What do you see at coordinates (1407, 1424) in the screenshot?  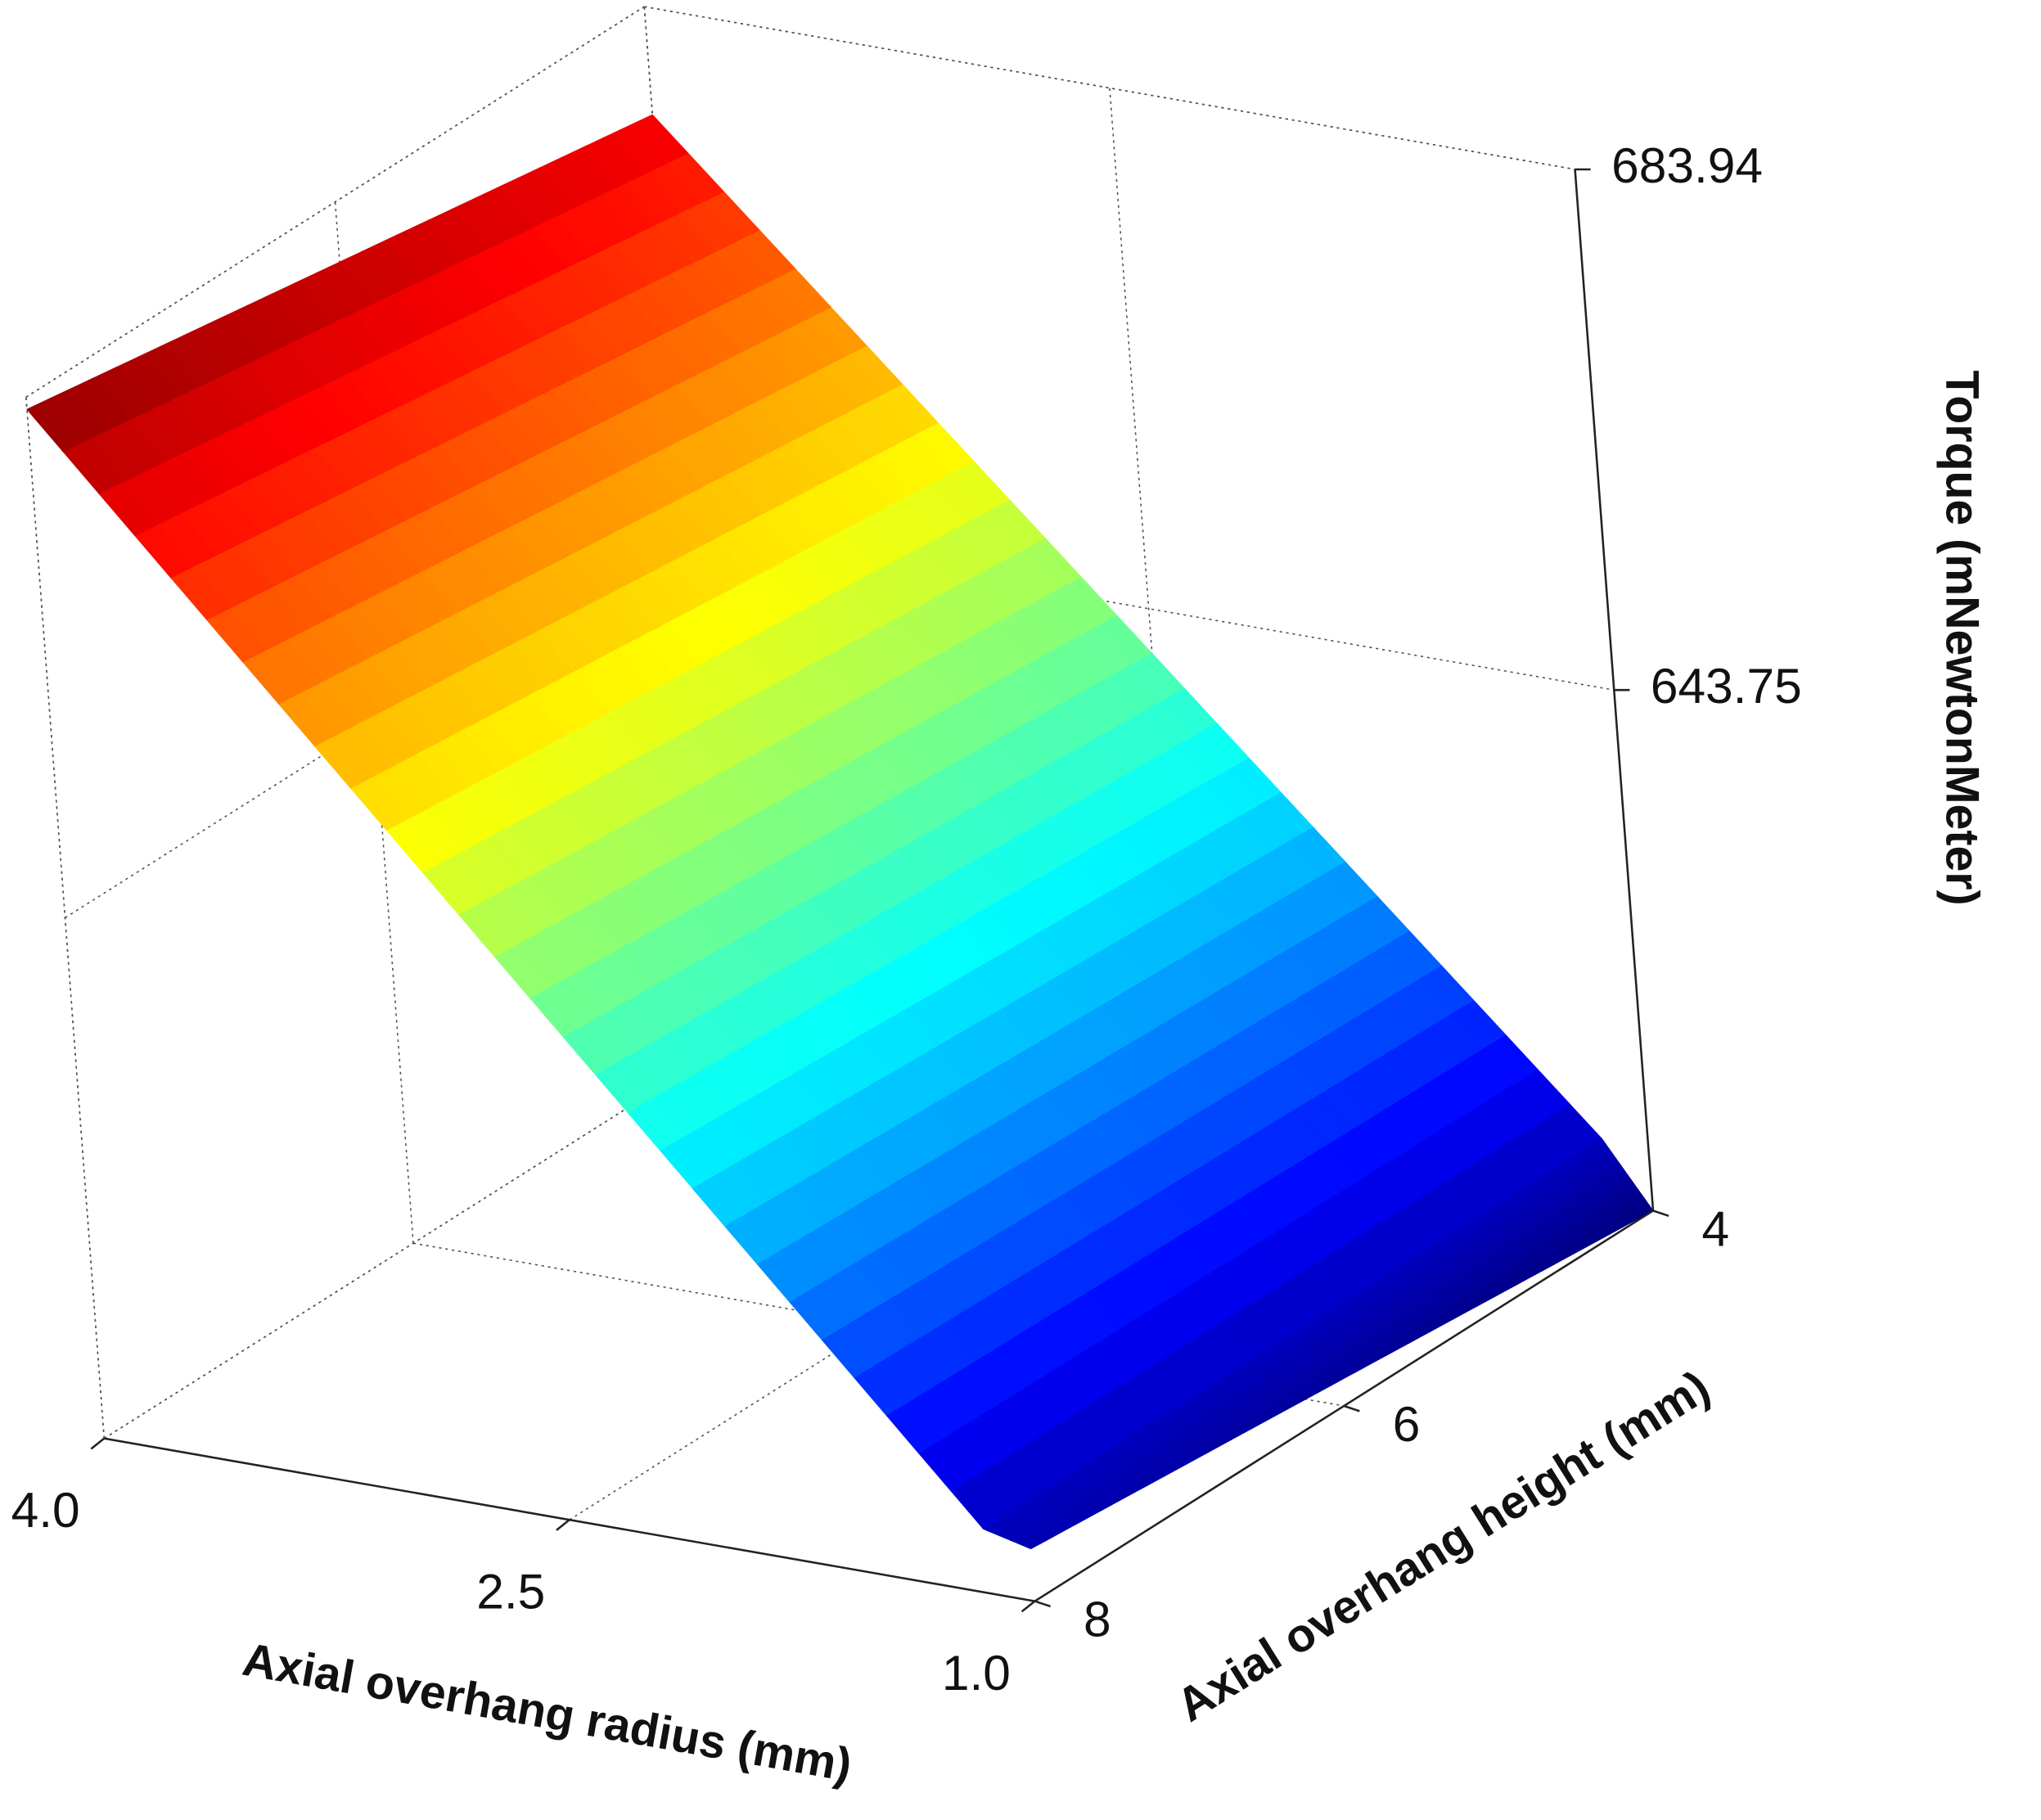 I see `y-tick-label: 6` at bounding box center [1407, 1424].